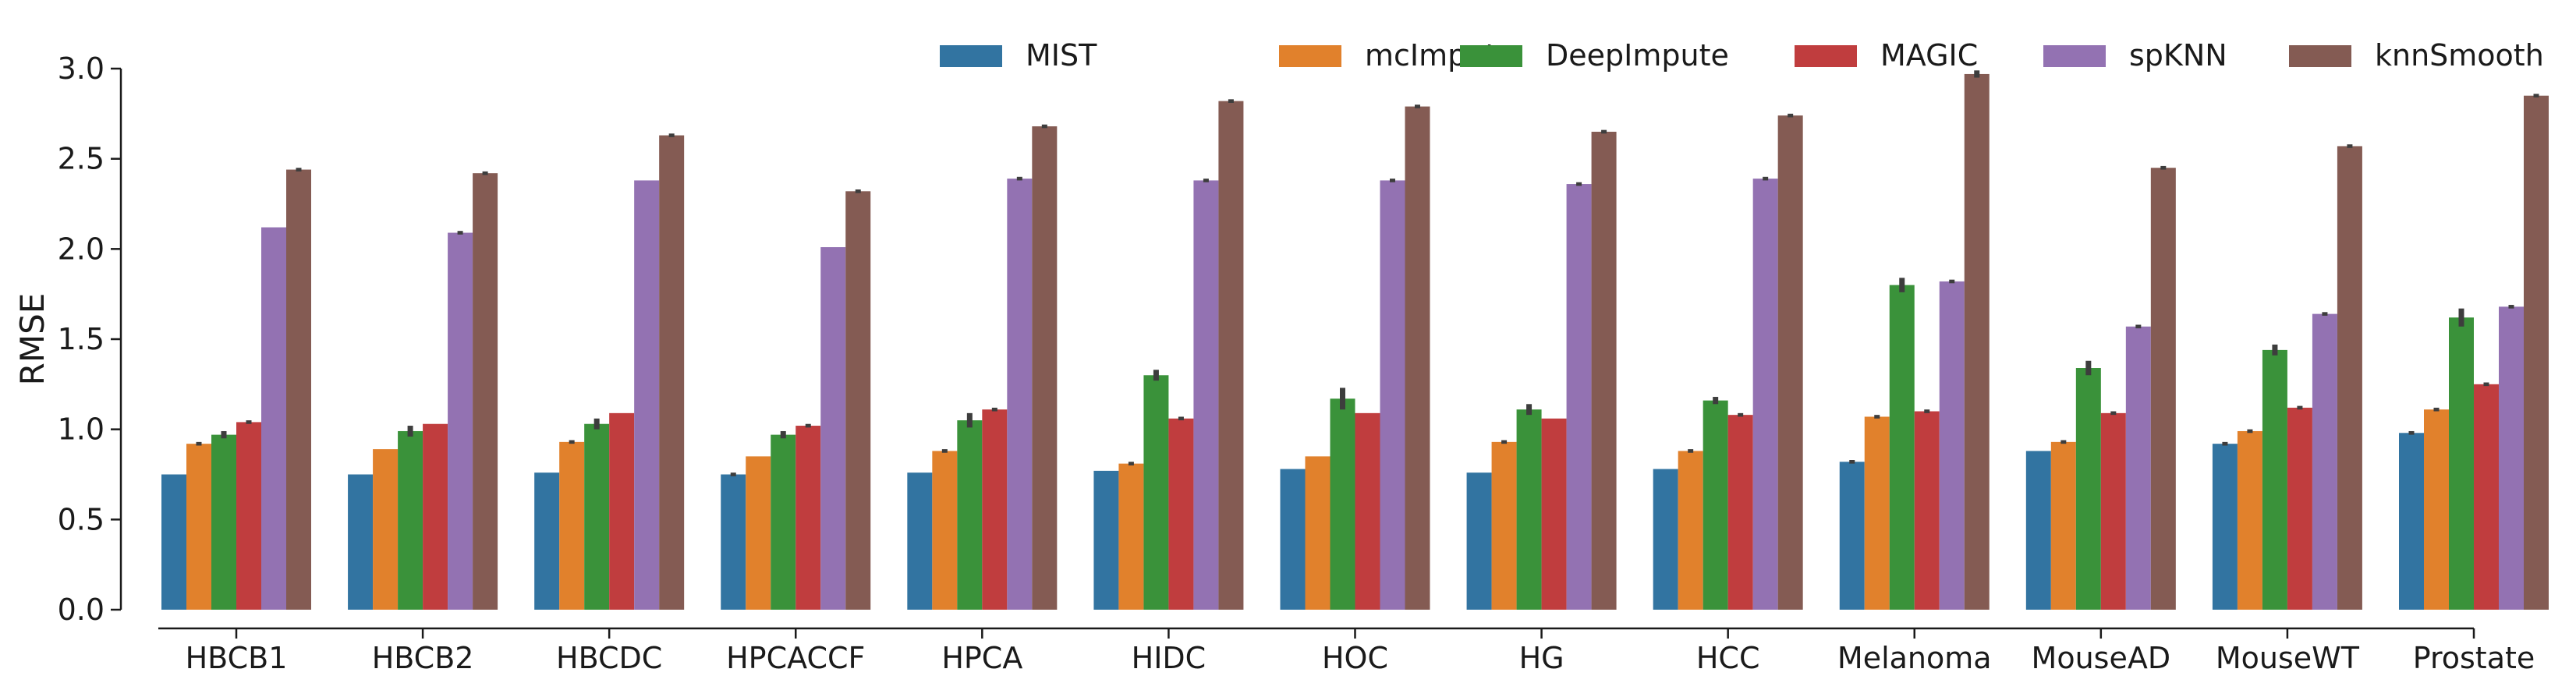 The height and width of the screenshot is (690, 2576). Describe the element at coordinates (1915, 658) in the screenshot. I see `x-tick-label: Melanoma` at that location.